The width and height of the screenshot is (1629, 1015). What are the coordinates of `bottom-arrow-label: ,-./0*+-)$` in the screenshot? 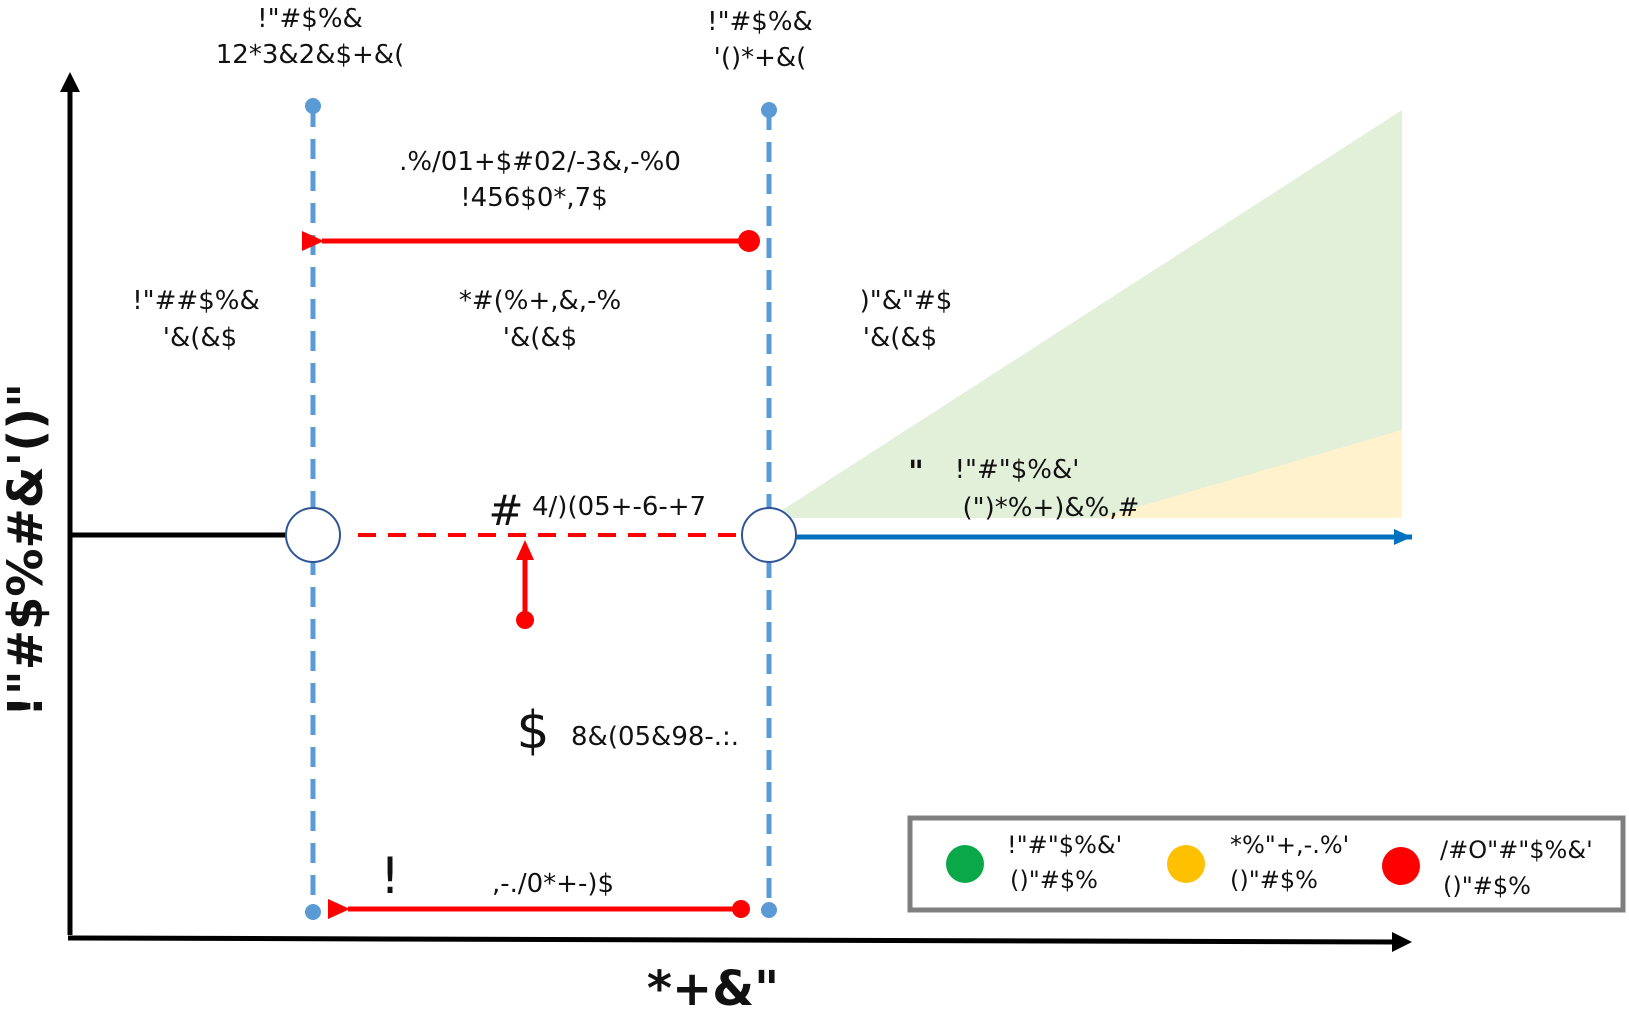 It's located at (553, 884).